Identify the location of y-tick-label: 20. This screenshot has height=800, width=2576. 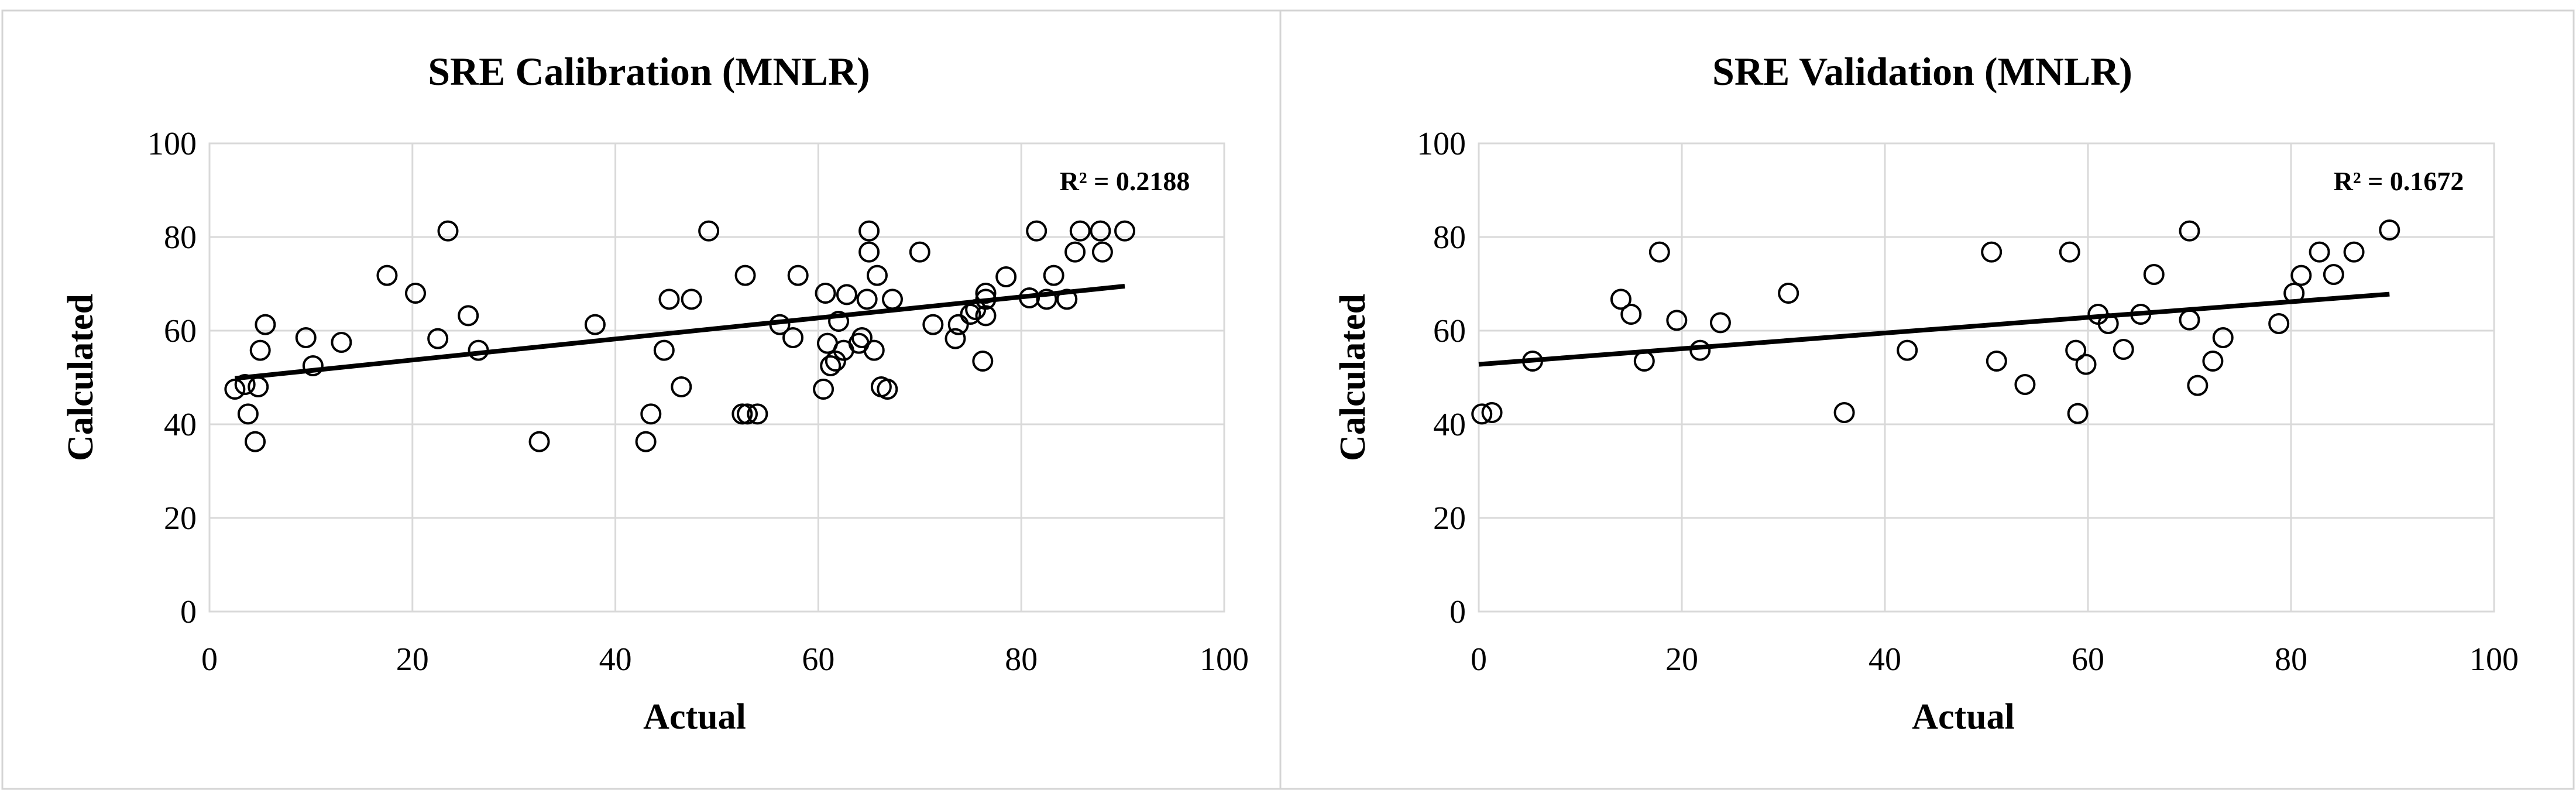
(1450, 518).